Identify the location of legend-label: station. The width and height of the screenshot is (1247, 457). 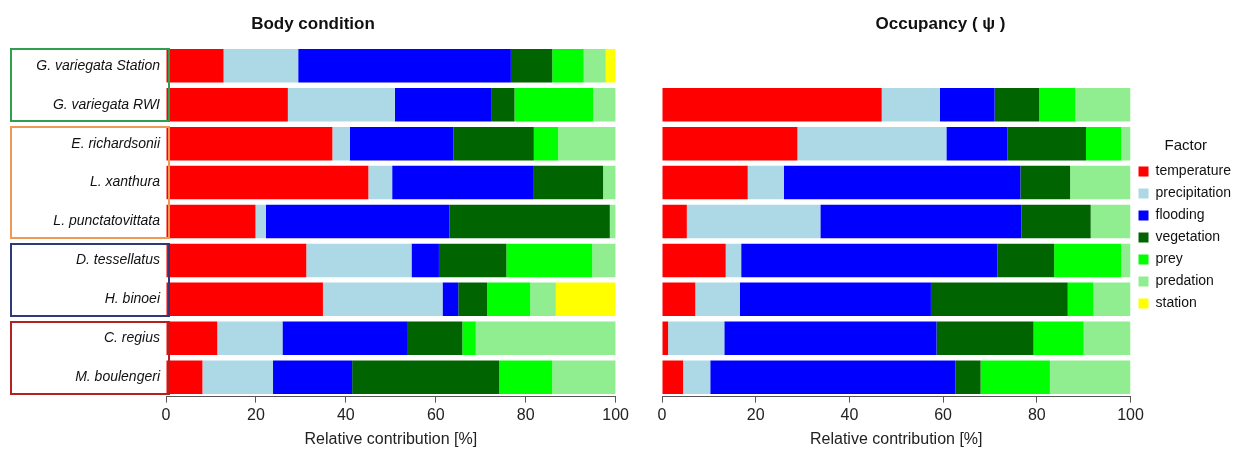
(1176, 302).